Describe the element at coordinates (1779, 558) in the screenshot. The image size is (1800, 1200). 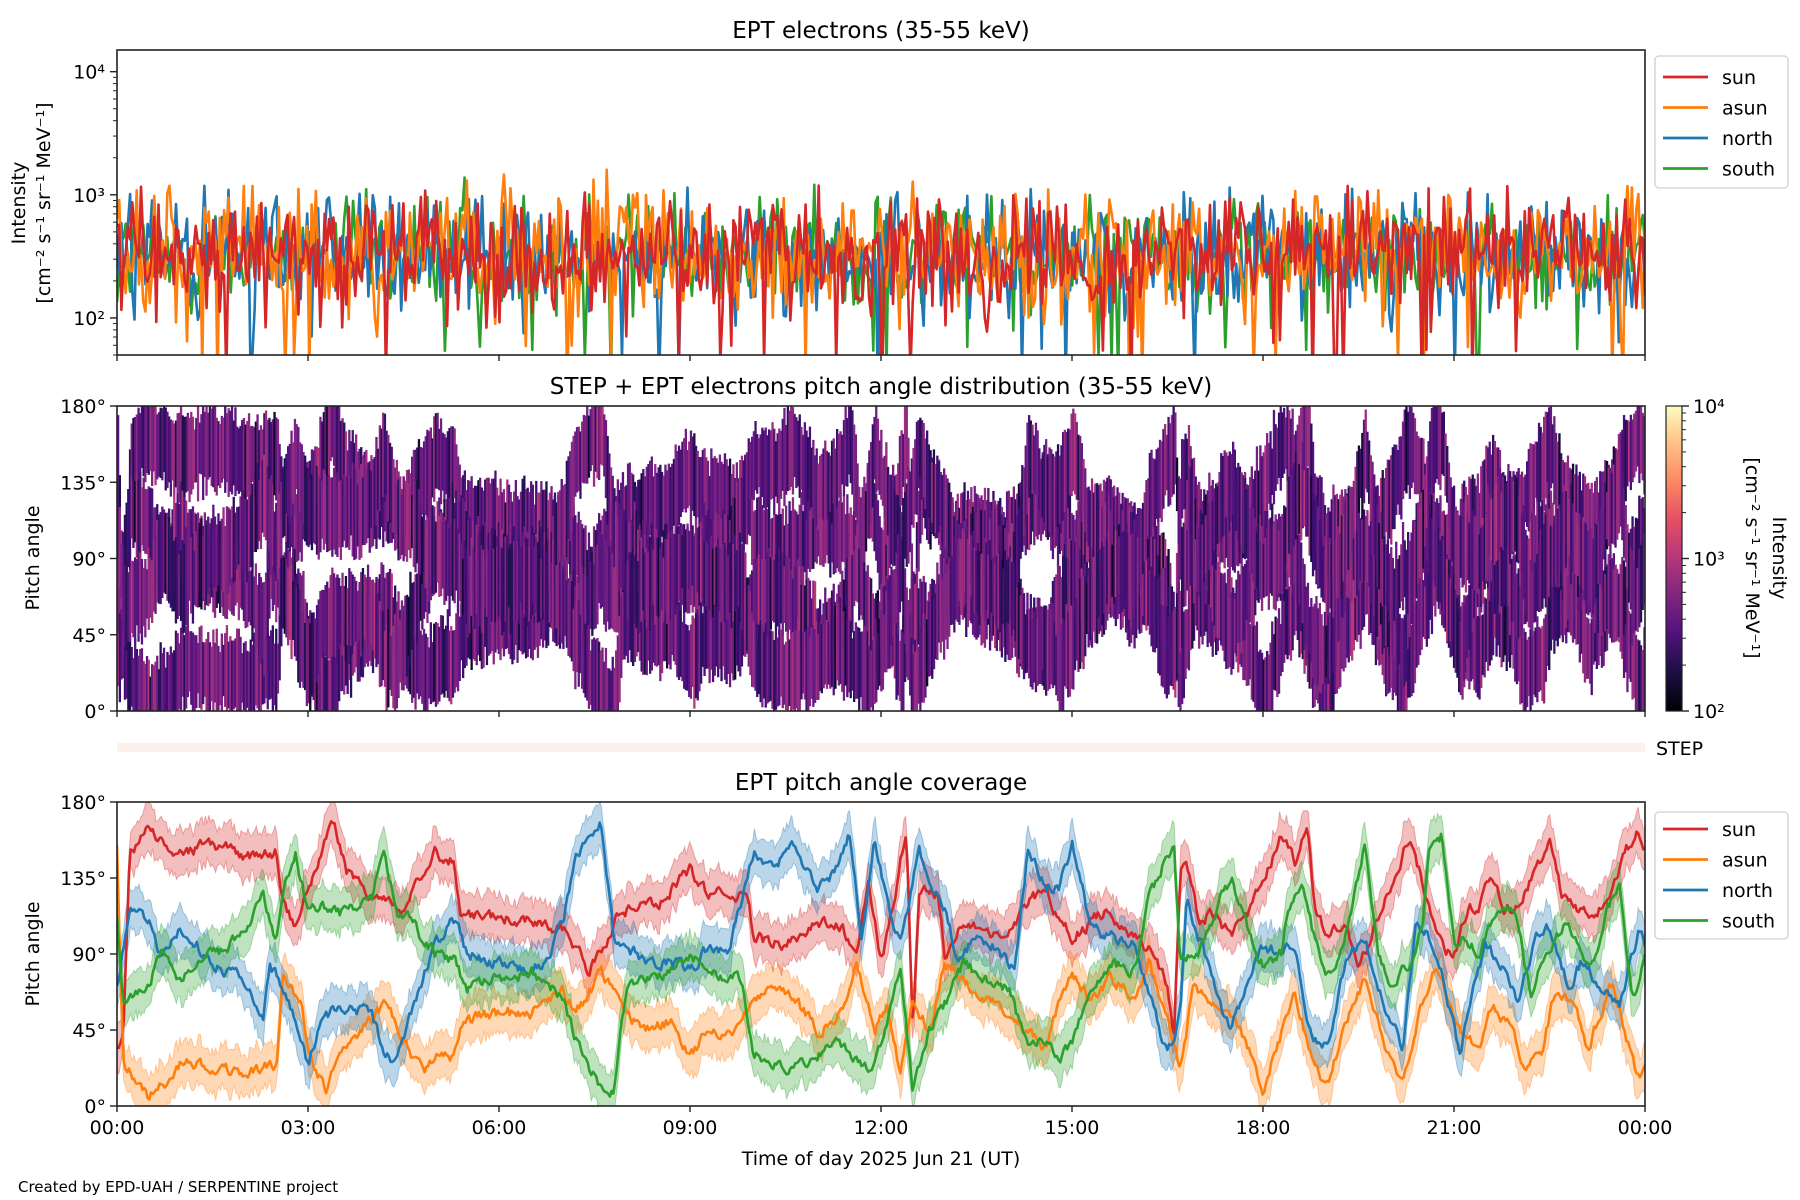
I see `colorbar-label: Intensity` at that location.